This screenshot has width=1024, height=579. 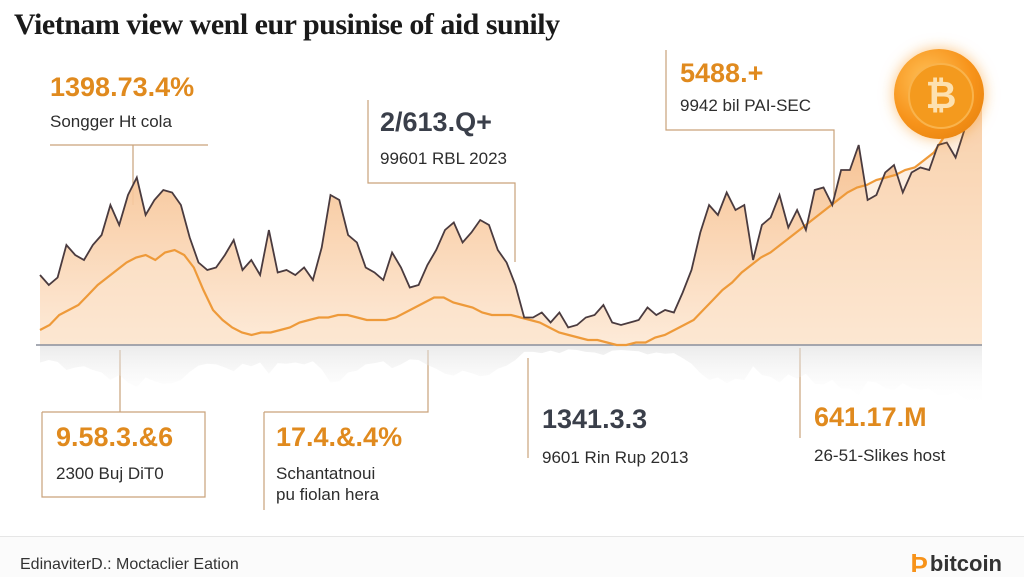 I want to click on callout-value: 1341.3.3, so click(x=595, y=419).